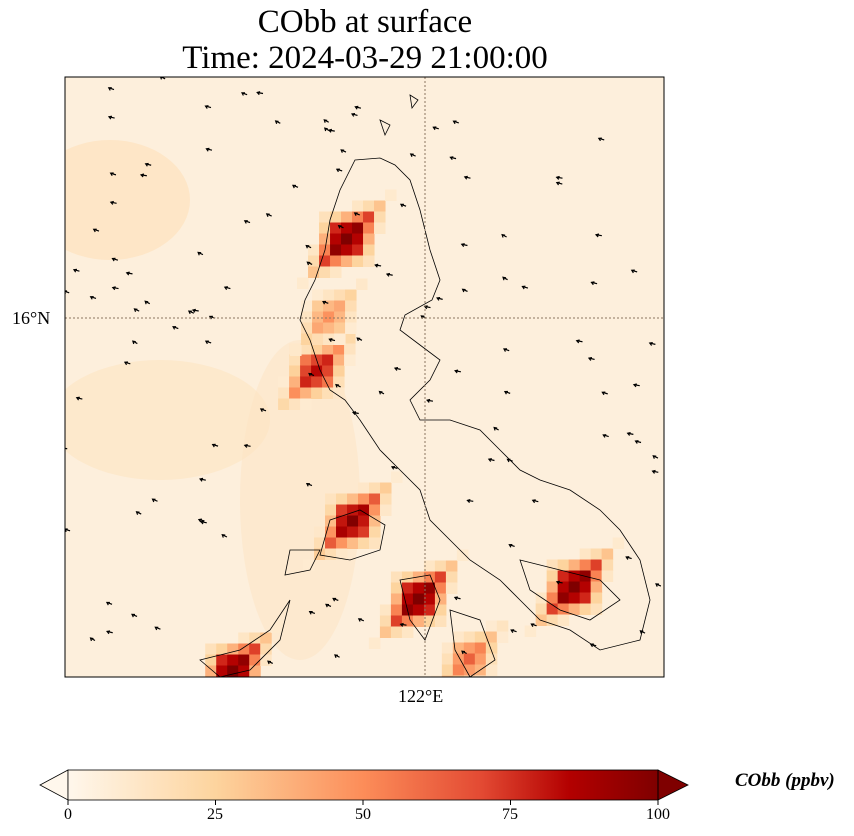  What do you see at coordinates (421, 696) in the screenshot?
I see `lon-tick-label: 122°E` at bounding box center [421, 696].